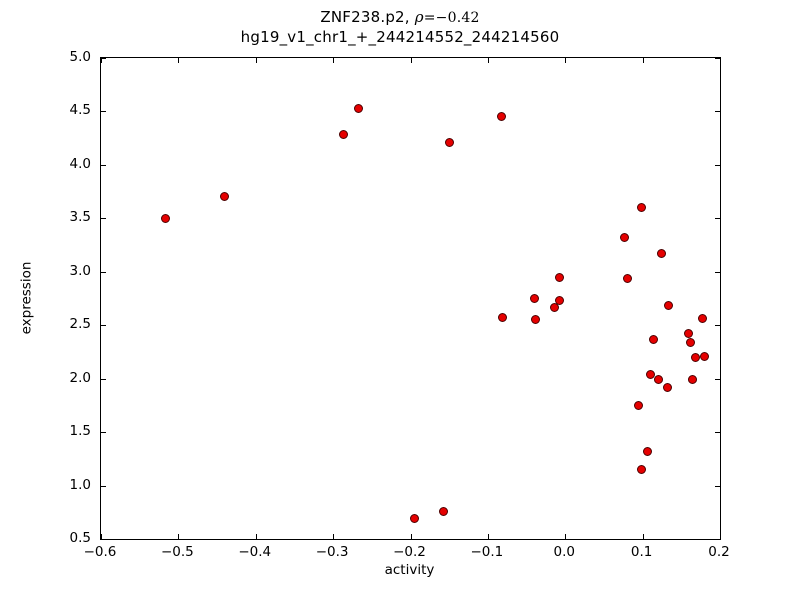 This screenshot has width=800, height=600. What do you see at coordinates (332, 552) in the screenshot?
I see `x-tick-label: −0.3` at bounding box center [332, 552].